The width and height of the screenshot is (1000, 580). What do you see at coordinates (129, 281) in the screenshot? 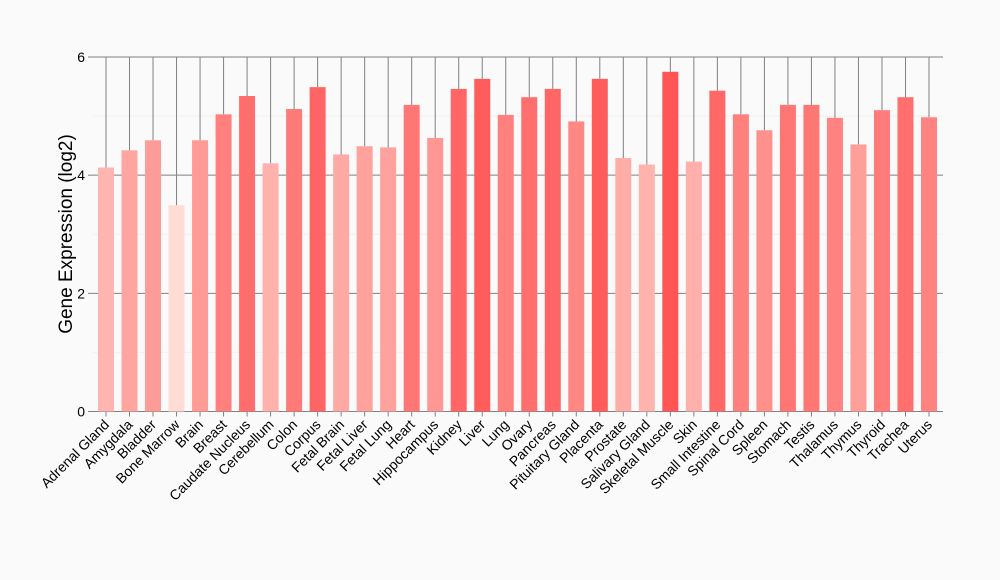
I see `bar-amygdala` at bounding box center [129, 281].